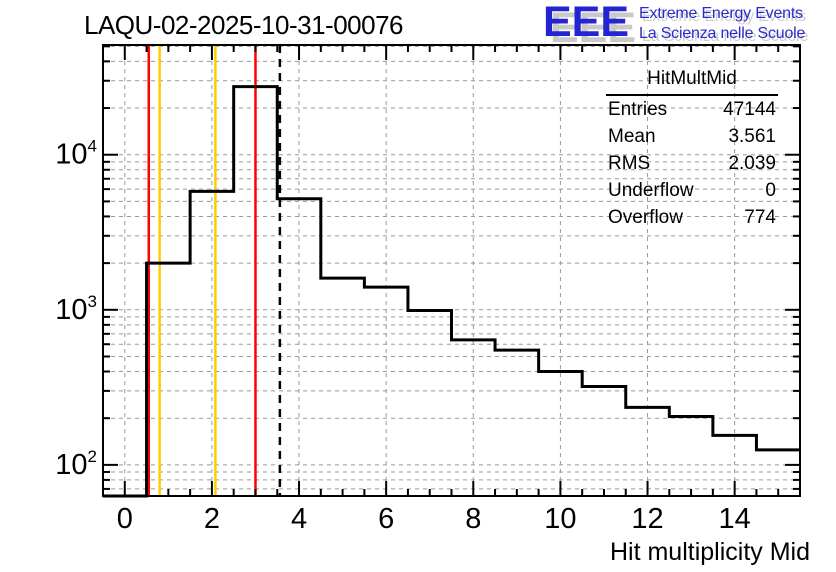  What do you see at coordinates (692, 217) in the screenshot?
I see `stats-row-overflow: Overflow 774` at bounding box center [692, 217].